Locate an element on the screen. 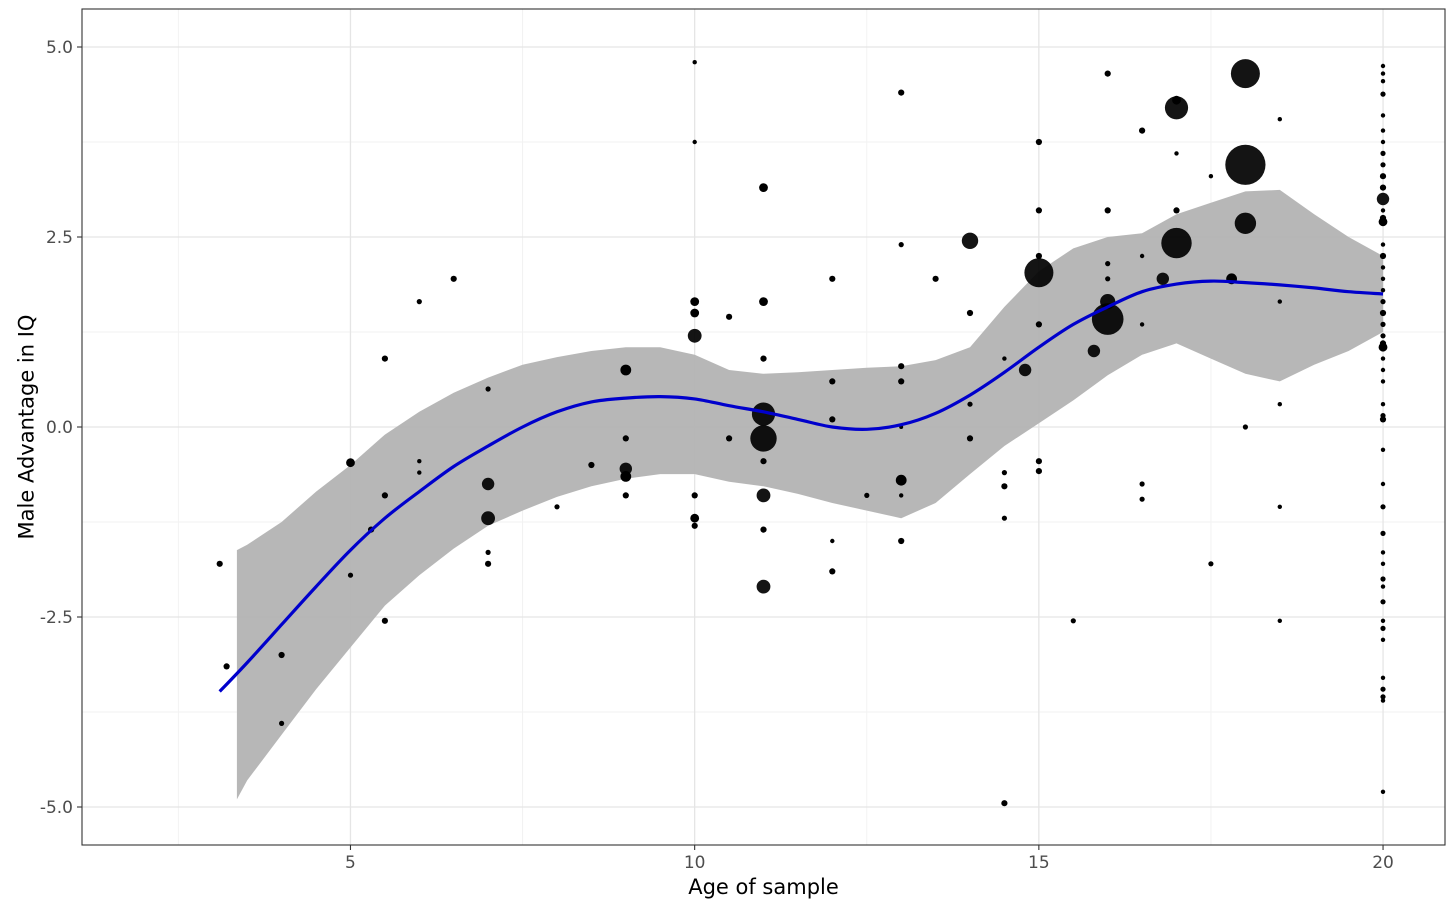 This screenshot has height=913, width=1456. x-tick-label: 20 is located at coordinates (1383, 863).